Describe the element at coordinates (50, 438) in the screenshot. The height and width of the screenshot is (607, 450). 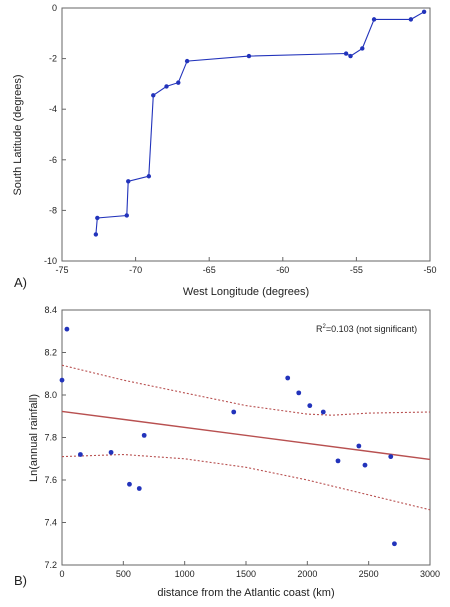
I see `chart-1-ytick-label: 7.8` at that location.